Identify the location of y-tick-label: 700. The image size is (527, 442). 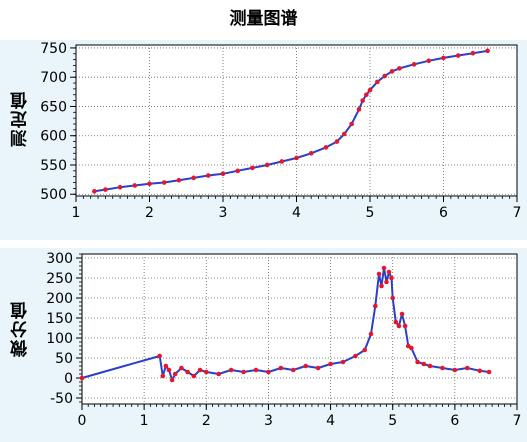
(53, 78).